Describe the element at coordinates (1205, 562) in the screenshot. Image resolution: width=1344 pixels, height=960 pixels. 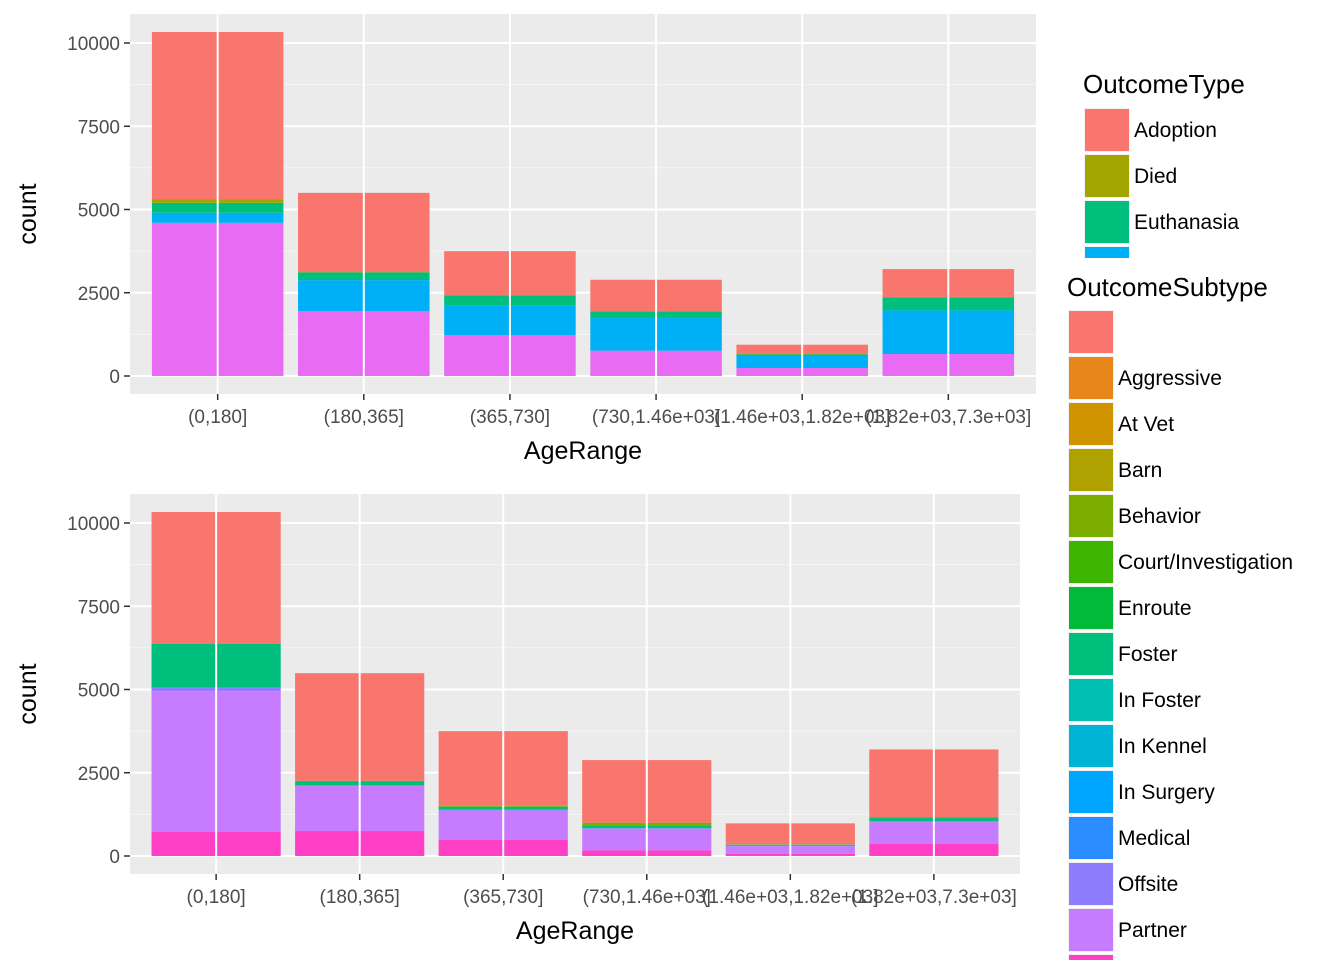
I see `legend-label: Court/Investigation` at that location.